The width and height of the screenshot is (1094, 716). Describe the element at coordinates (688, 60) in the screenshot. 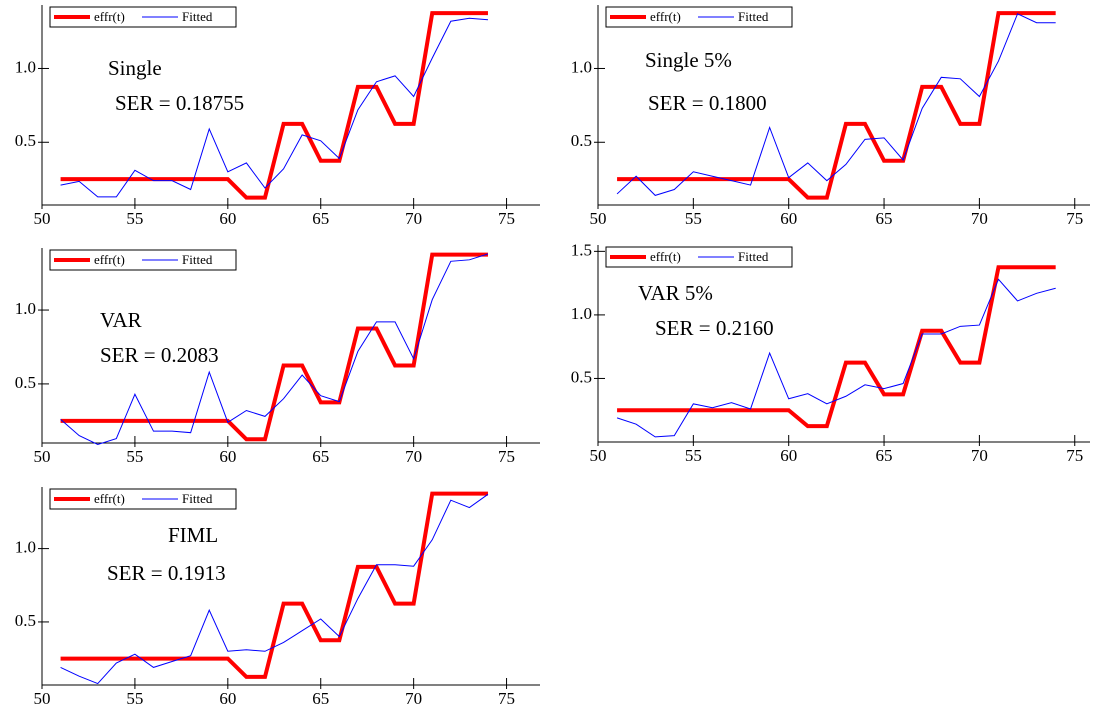

I see `annotation: Single 5%` at that location.